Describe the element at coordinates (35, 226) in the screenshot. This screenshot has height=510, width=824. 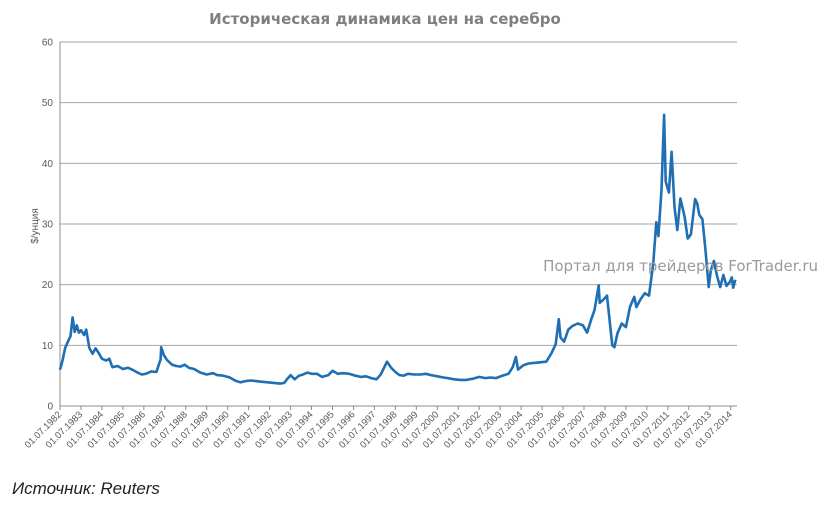
I see `y-axis-label: $/унция` at that location.